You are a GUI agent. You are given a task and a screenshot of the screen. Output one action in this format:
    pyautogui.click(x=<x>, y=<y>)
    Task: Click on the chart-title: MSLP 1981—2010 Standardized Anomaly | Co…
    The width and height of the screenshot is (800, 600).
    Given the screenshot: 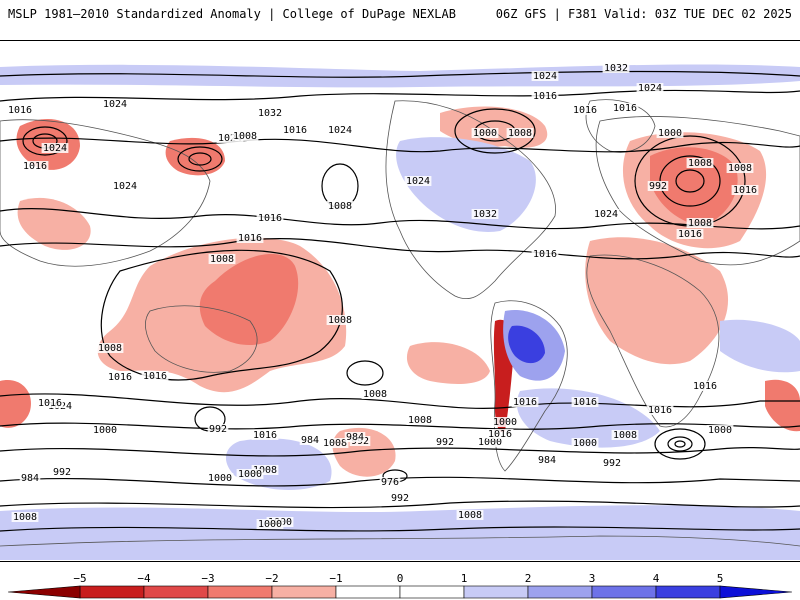 What is the action you would take?
    pyautogui.click(x=232, y=14)
    